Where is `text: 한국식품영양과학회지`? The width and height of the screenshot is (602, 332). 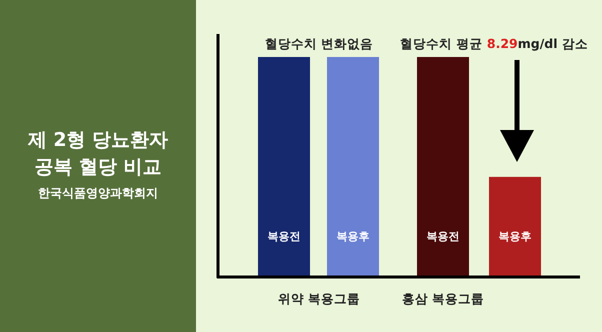
text: 한국식품영양과학회지 is located at coordinates (98, 193).